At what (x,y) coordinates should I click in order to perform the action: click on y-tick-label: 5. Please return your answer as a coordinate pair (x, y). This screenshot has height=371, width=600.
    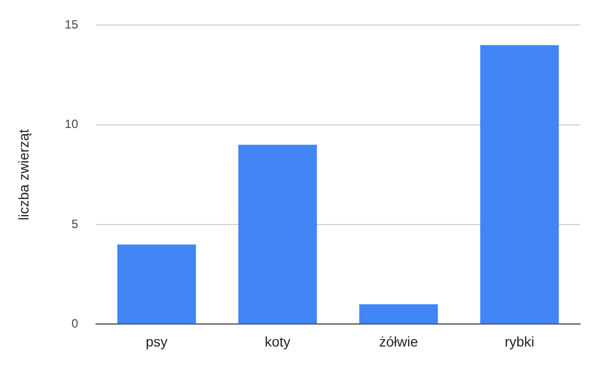
    Looking at the image, I should click on (74, 223).